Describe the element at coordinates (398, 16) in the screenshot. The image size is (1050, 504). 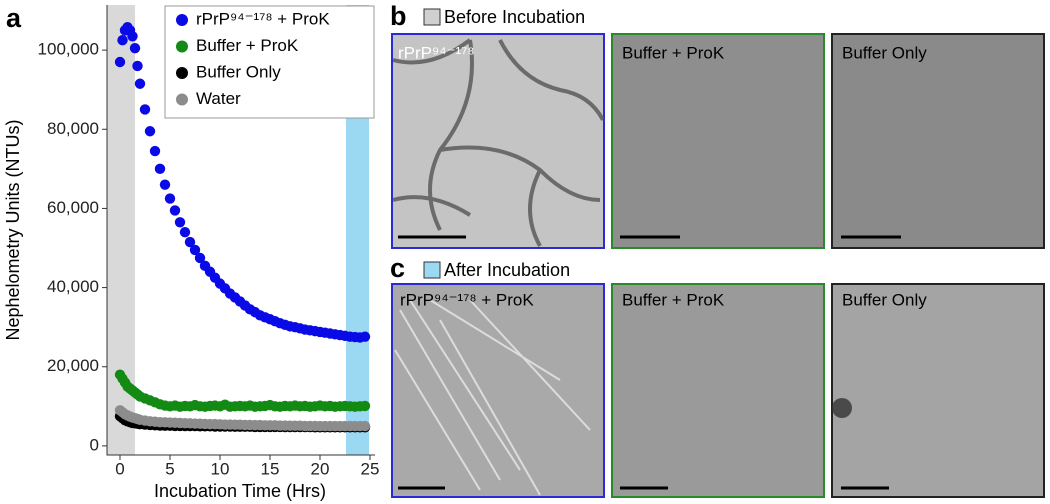
I see `panel-label: b` at that location.